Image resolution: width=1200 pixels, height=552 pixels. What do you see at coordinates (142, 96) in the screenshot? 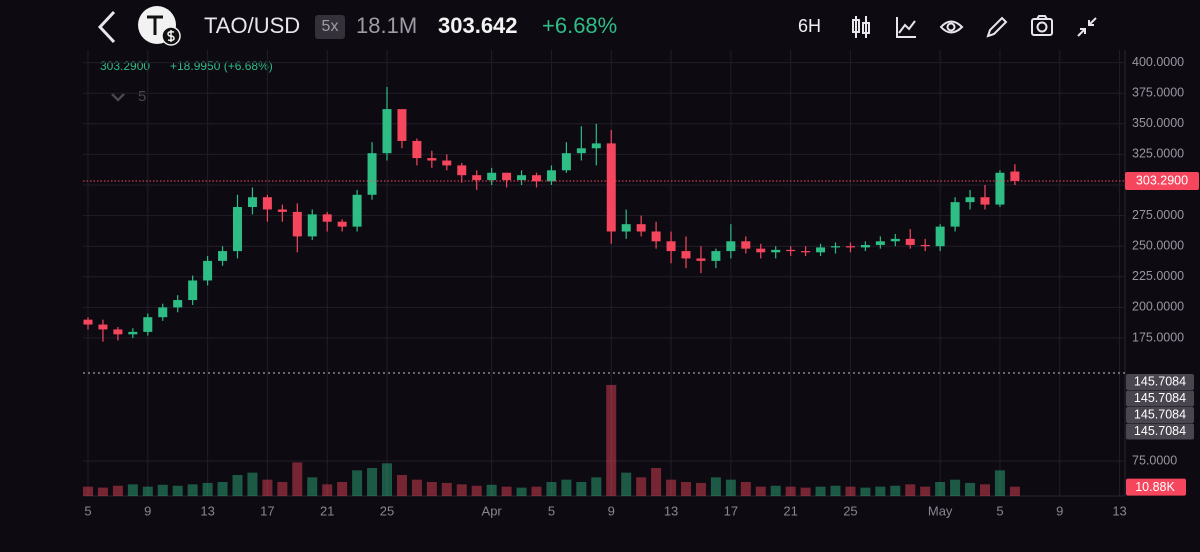
I see `indicator-count: 5` at bounding box center [142, 96].